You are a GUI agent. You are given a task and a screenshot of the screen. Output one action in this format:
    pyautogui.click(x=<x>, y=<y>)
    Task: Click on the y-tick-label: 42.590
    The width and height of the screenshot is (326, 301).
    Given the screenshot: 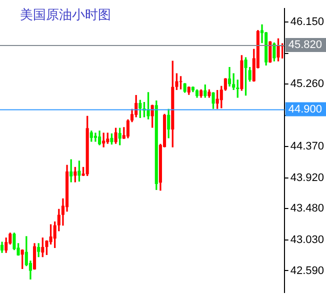 What is the action you would take?
    pyautogui.click(x=307, y=270)
    